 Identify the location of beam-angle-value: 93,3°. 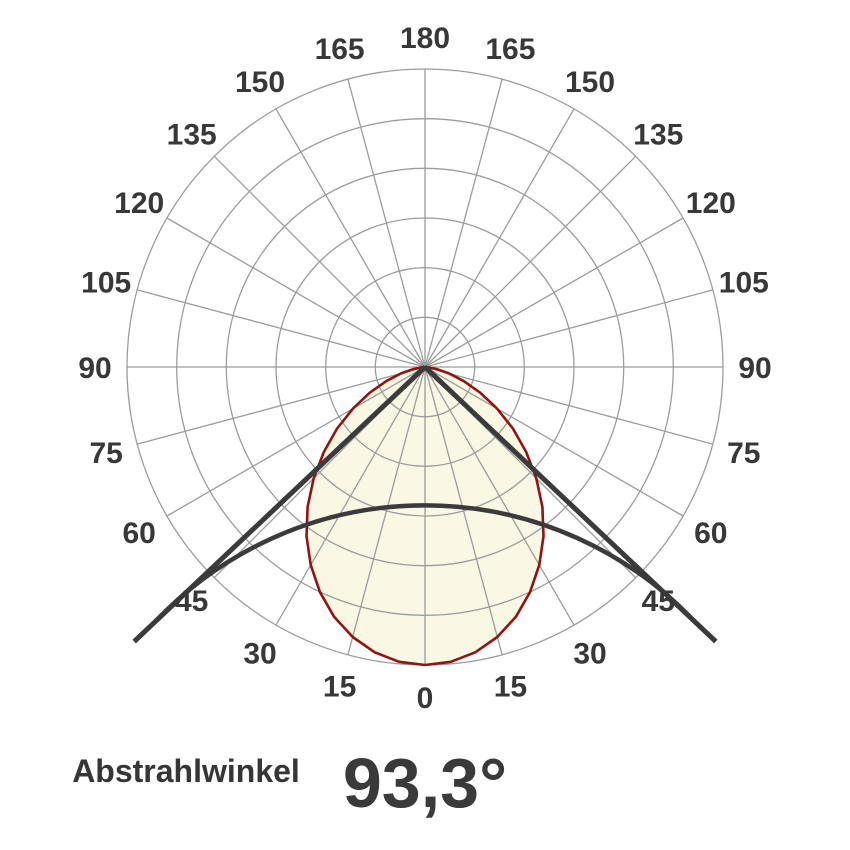
(425, 783).